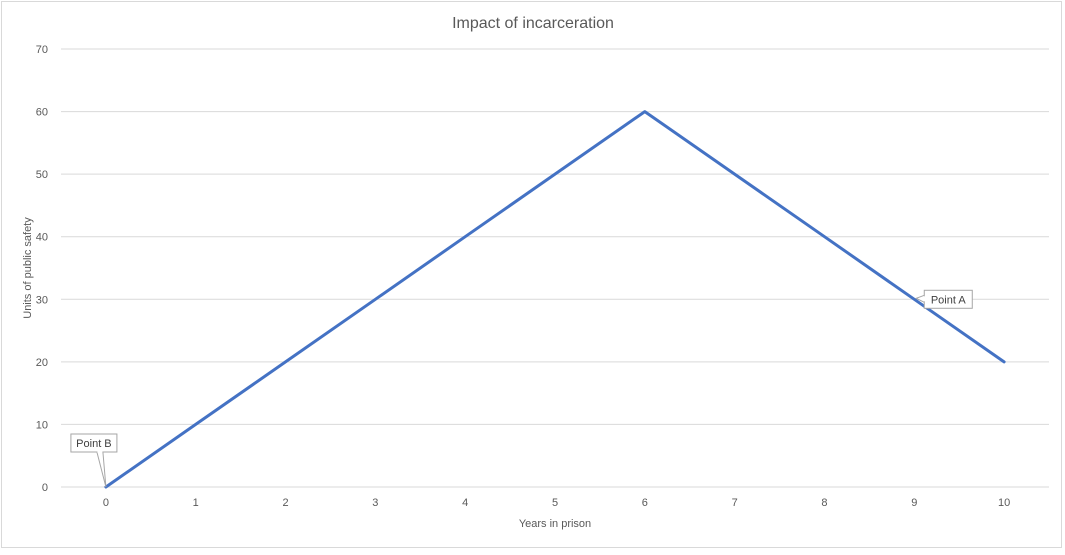 The width and height of the screenshot is (1065, 555). What do you see at coordinates (555, 524) in the screenshot?
I see `x-axis-title: Years in prison` at bounding box center [555, 524].